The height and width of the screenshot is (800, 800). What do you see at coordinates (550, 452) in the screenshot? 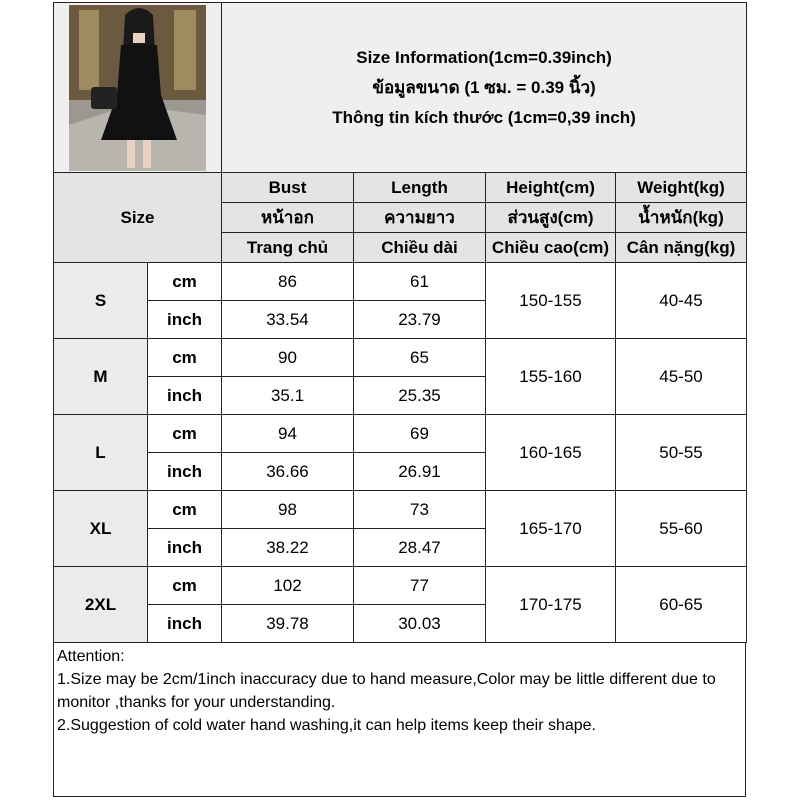
I see `height-cell: 160-165` at bounding box center [550, 452].